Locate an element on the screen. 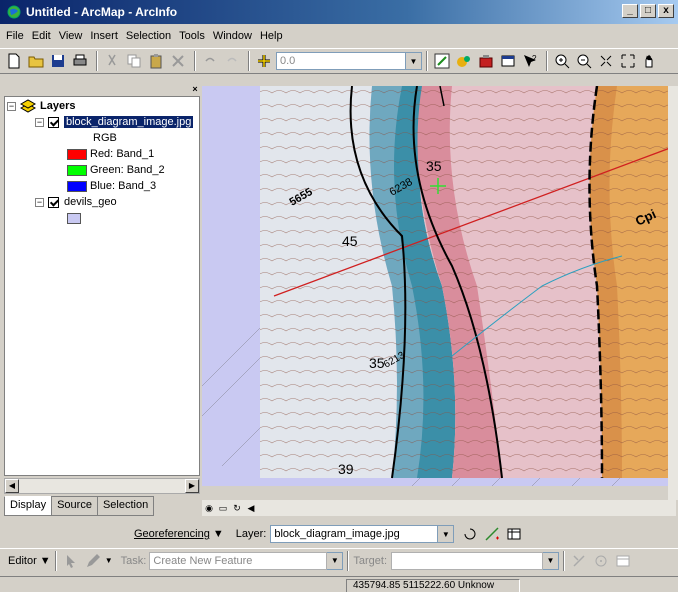 The image size is (678, 592). layer-select: block_diagram_image.jpg is located at coordinates (354, 534).